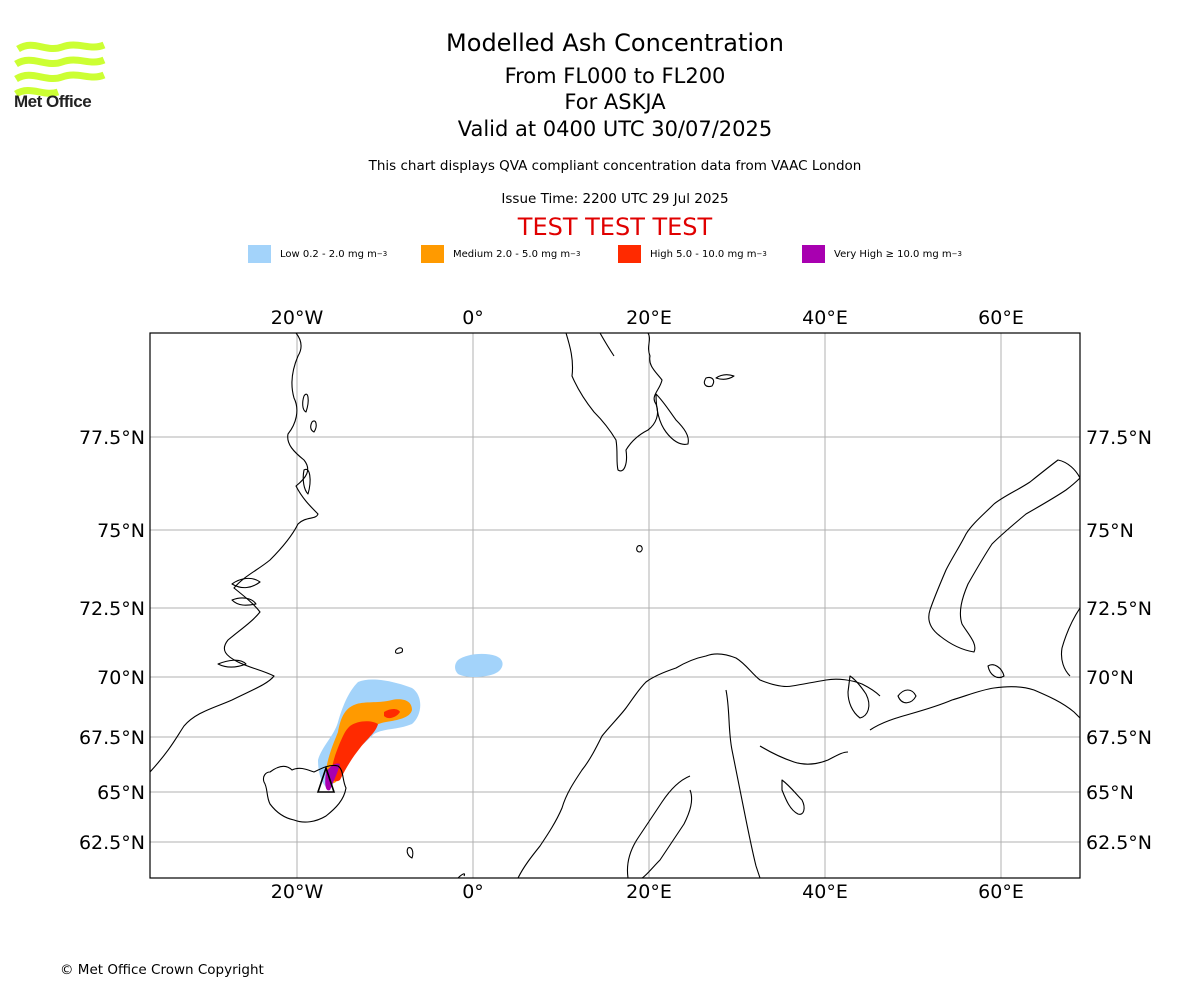 The height and width of the screenshot is (1000, 1200). What do you see at coordinates (615, 227) in the screenshot?
I see `test-banner: TEST TEST TEST` at bounding box center [615, 227].